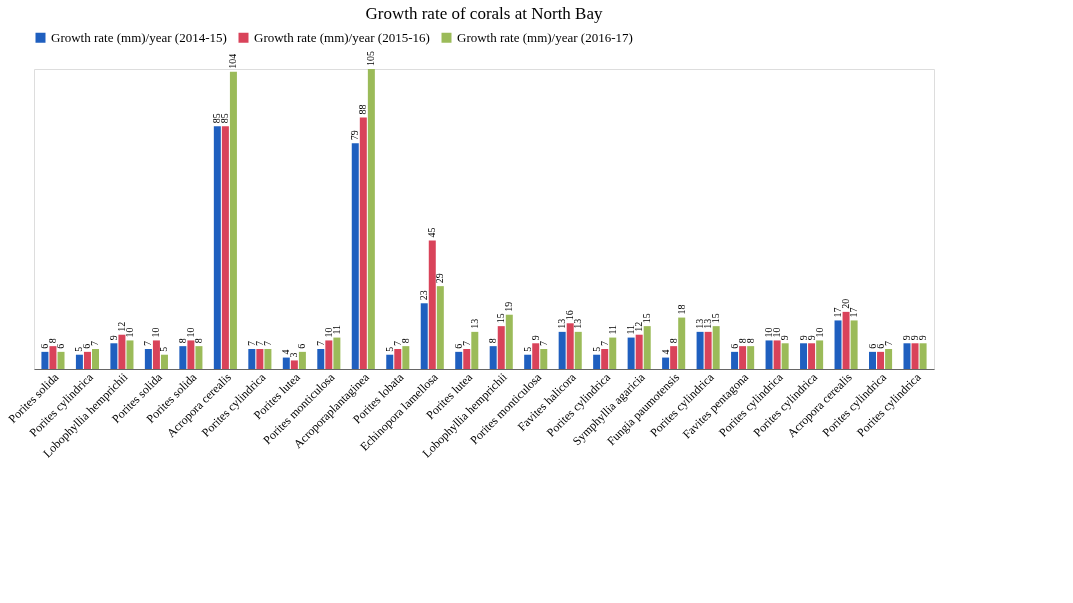 The width and height of the screenshot is (1073, 603). What do you see at coordinates (233, 61) in the screenshot?
I see `data-label: 104` at bounding box center [233, 61].